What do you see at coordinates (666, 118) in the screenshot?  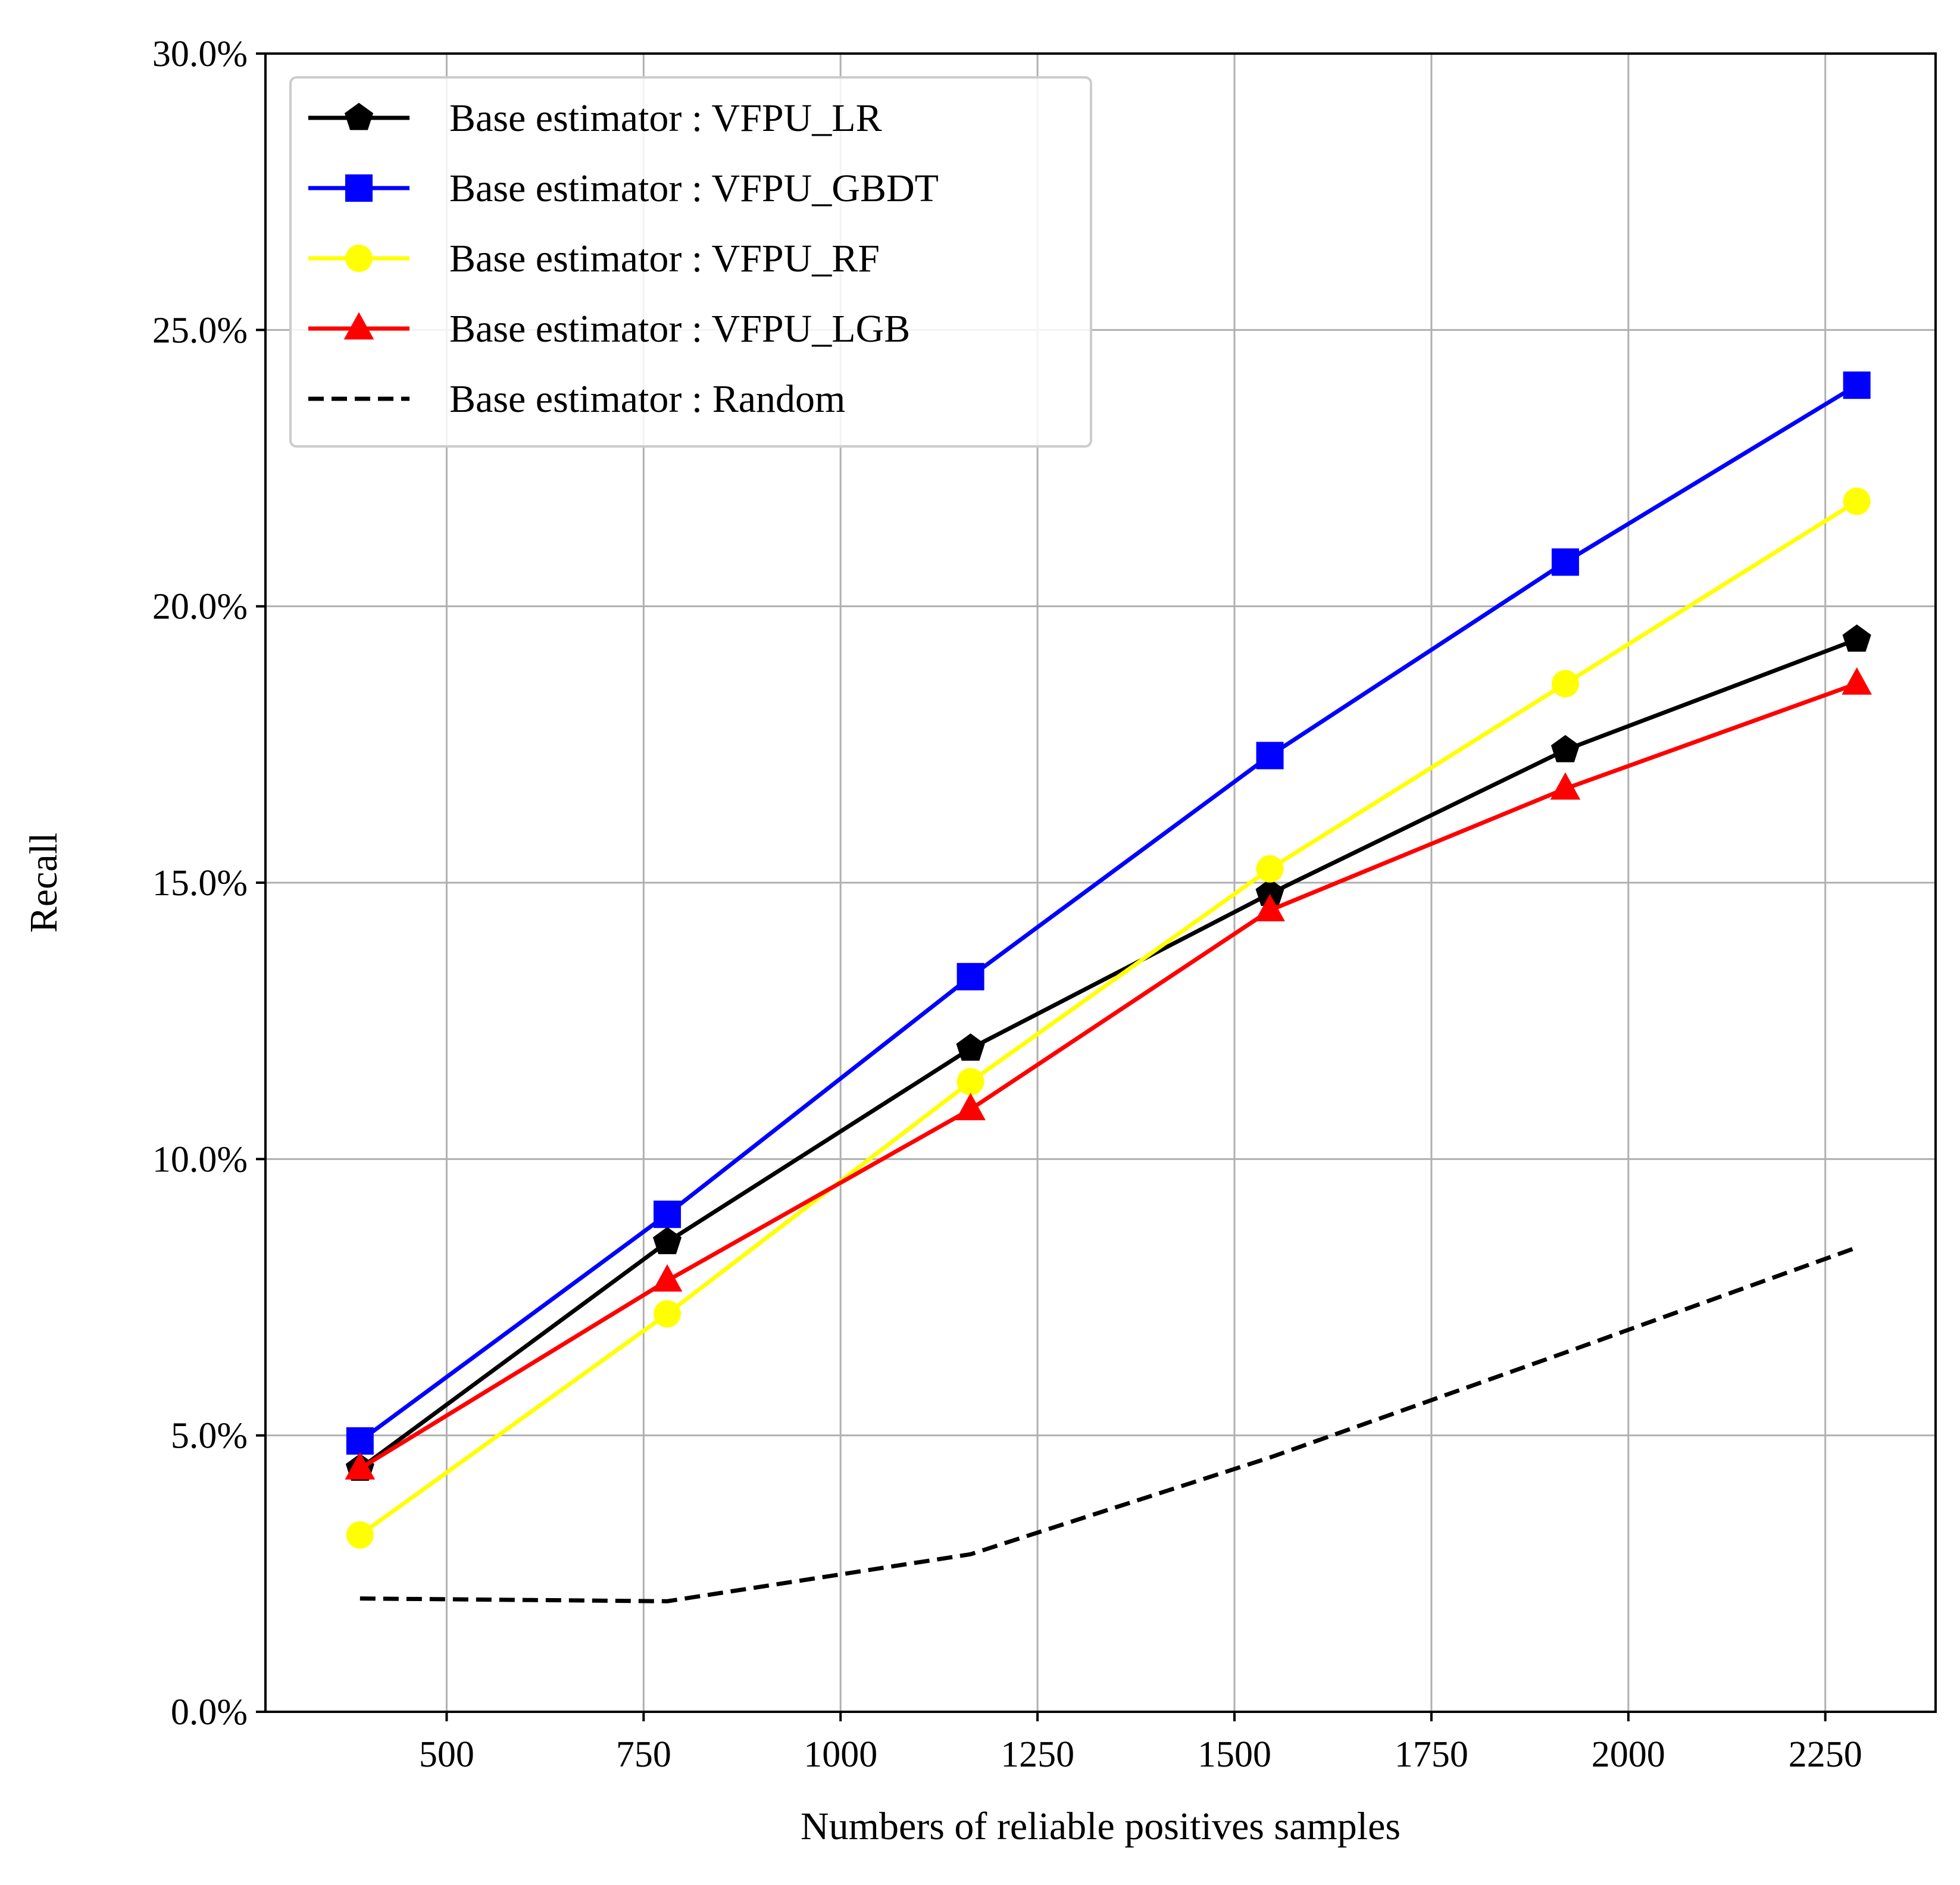 I see `legend-label: Base estimator : VFPU_LR` at bounding box center [666, 118].